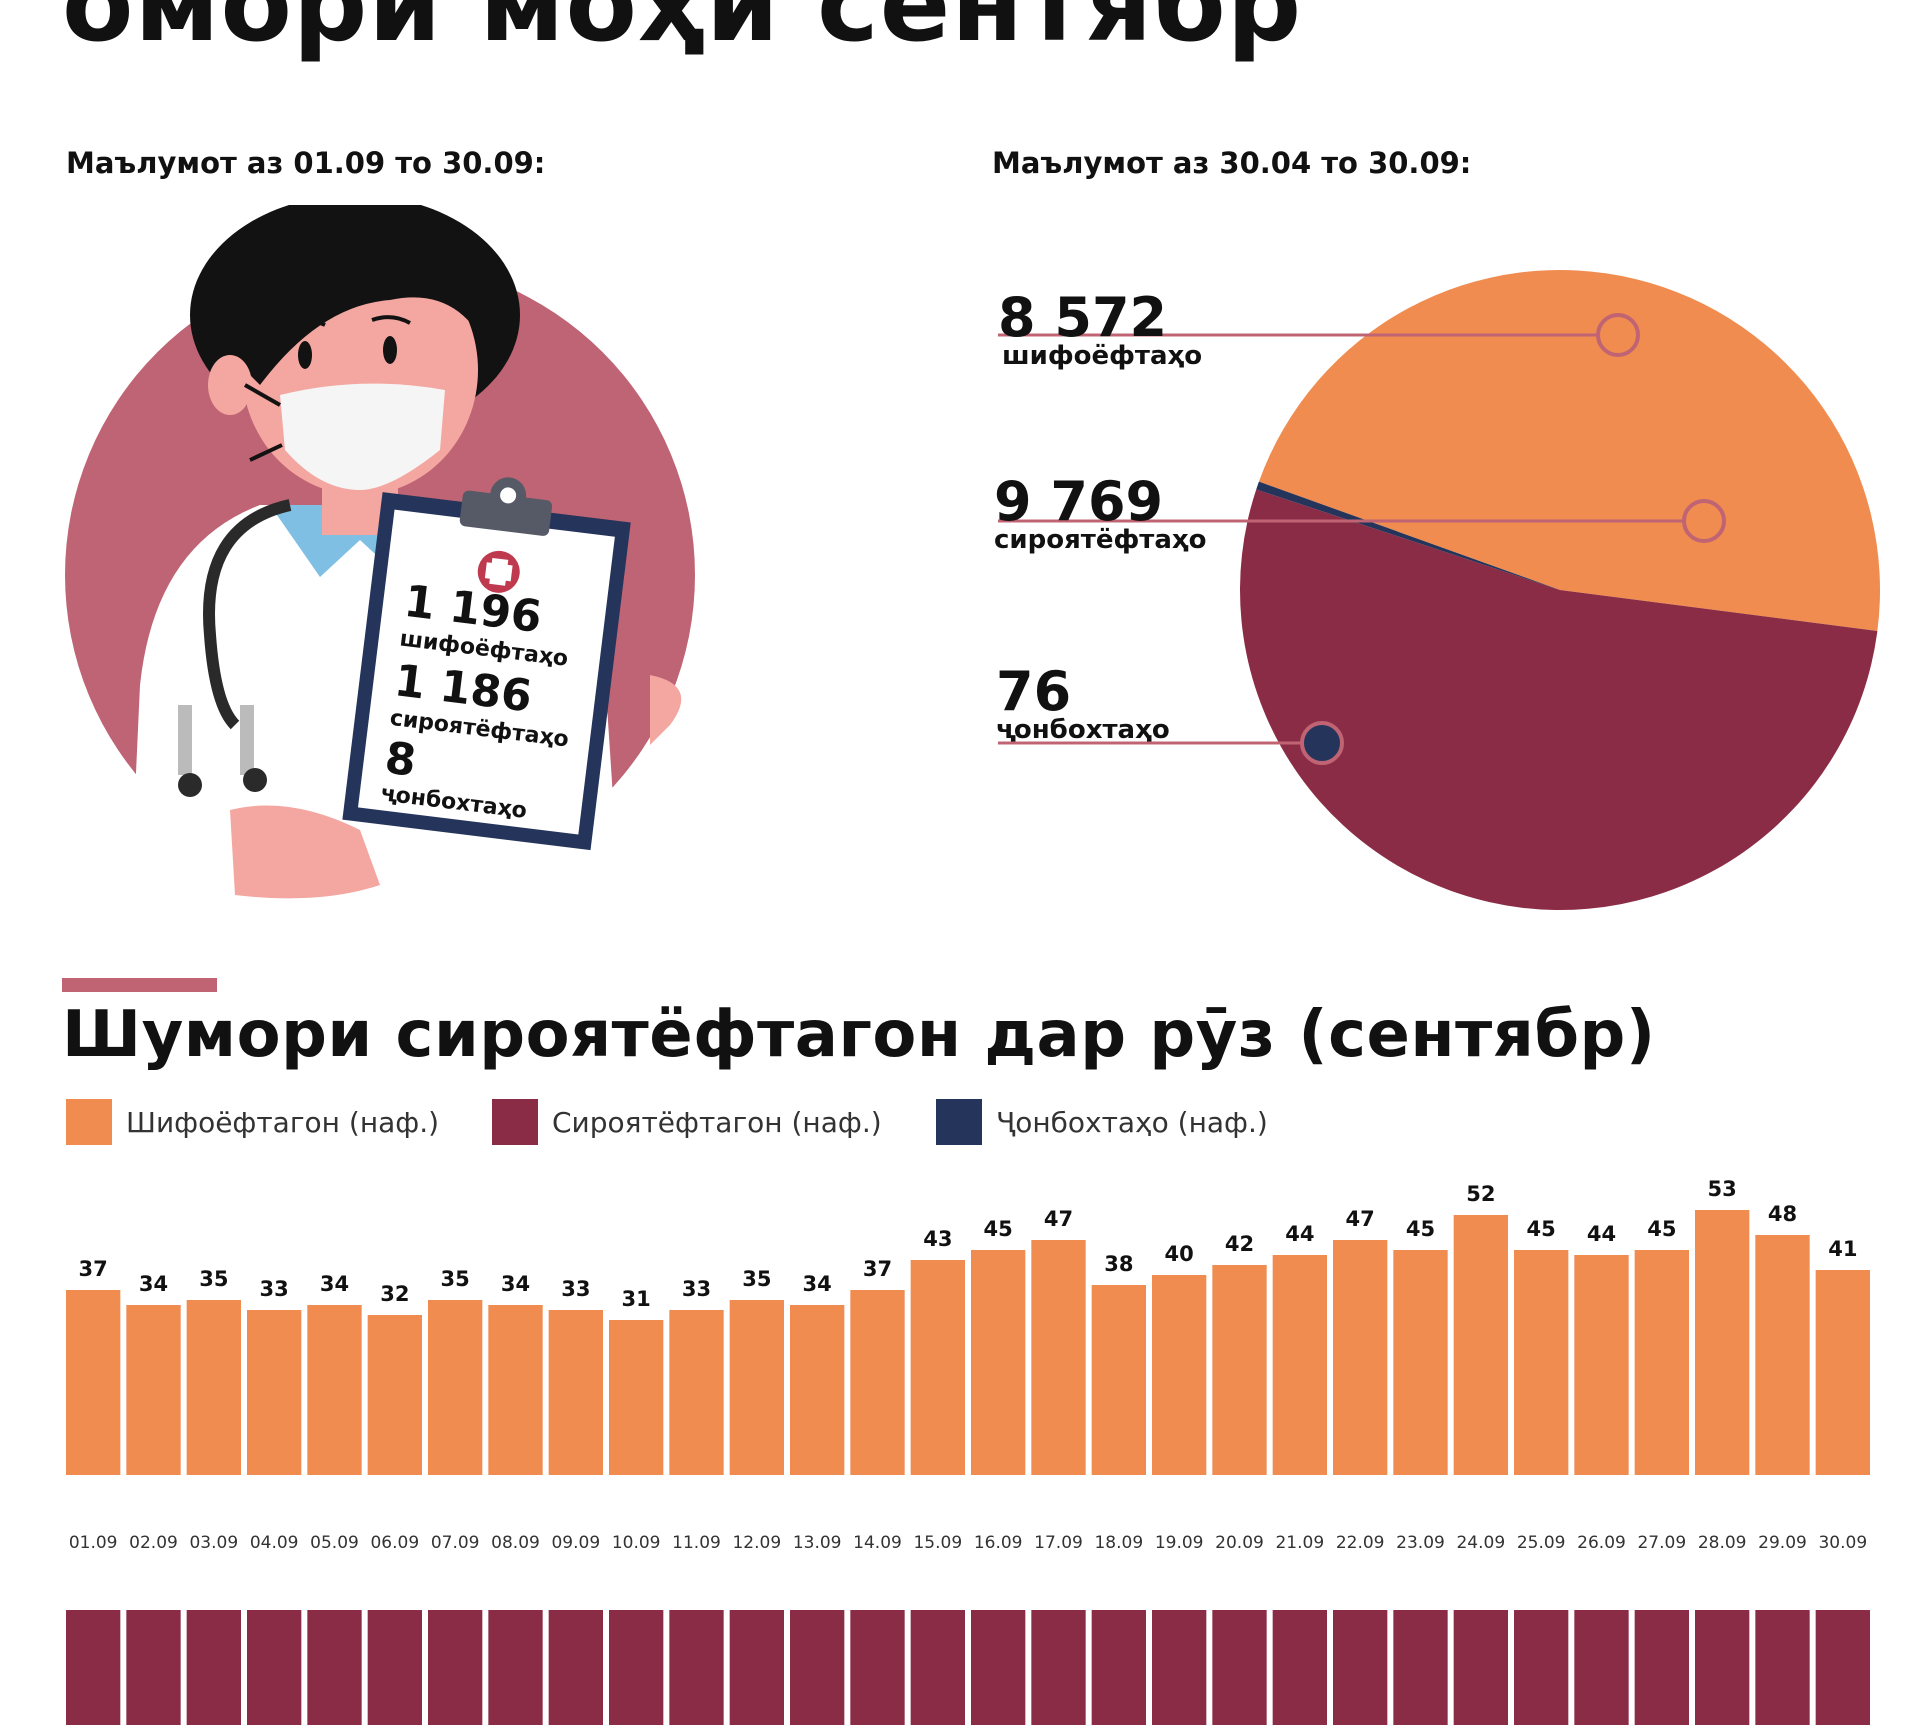 Image resolution: width=1920 pixels, height=1725 pixels. Describe the element at coordinates (1034, 691) in the screenshot. I see `pie-label-deaths-value: 76` at that location.